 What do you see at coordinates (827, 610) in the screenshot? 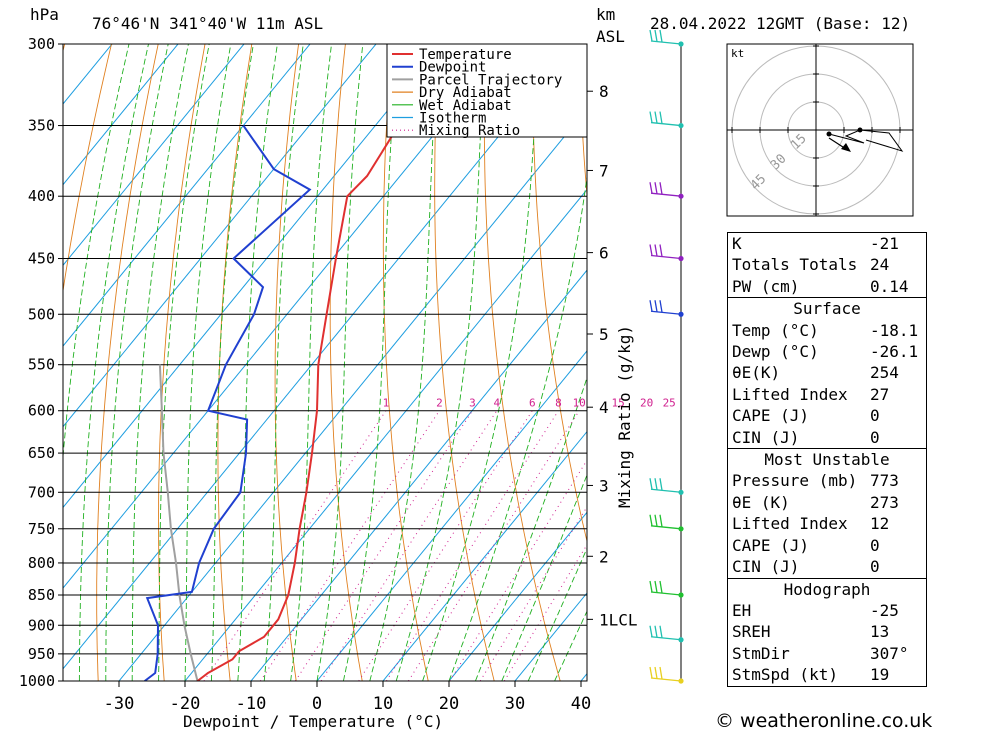
I see `index-row: EH -25` at bounding box center [827, 610].